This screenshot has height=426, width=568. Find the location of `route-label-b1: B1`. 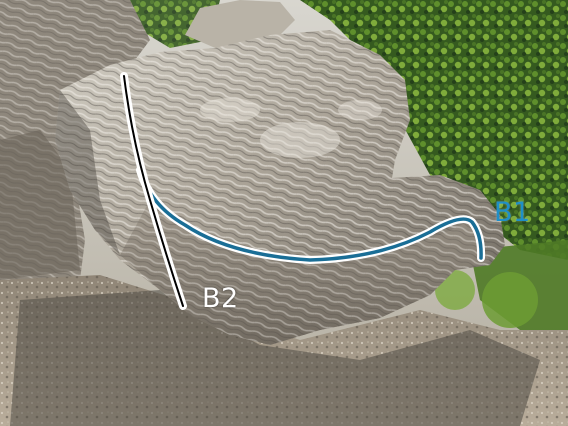

route-label-b1: B1 is located at coordinates (512, 212).